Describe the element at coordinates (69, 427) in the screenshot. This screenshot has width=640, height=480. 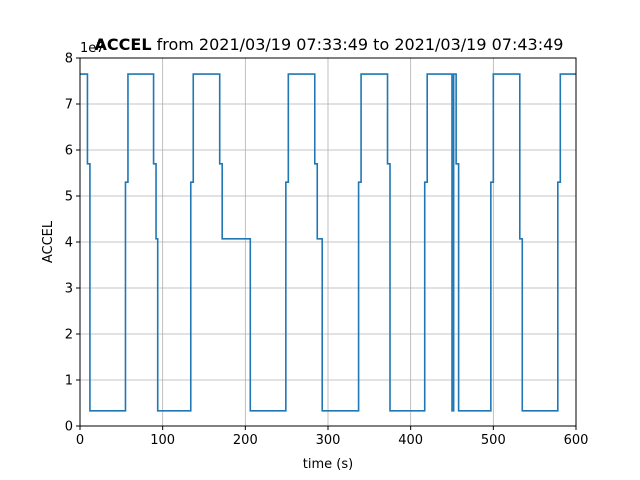
I see `y-tick-label: 0` at that location.